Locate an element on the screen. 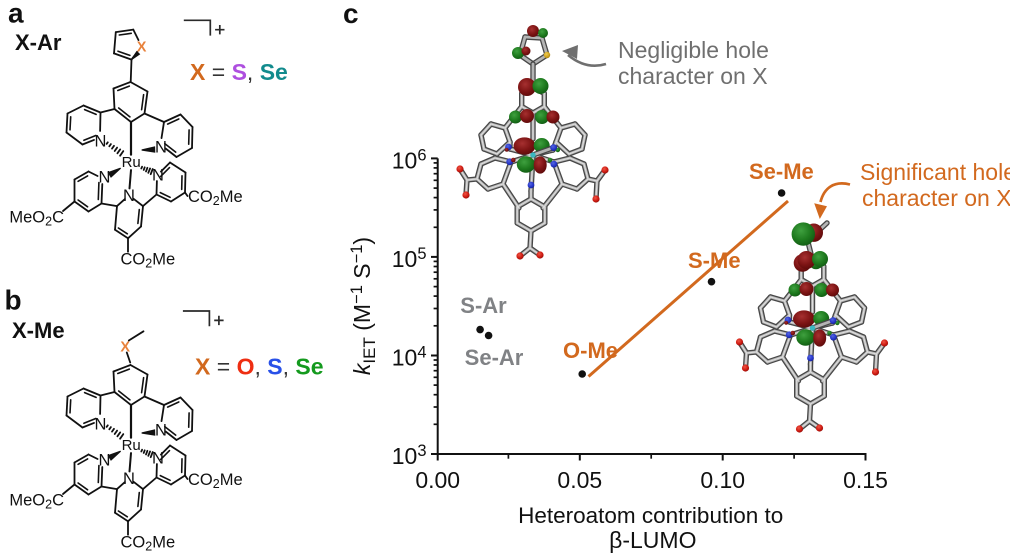 This screenshot has width=1010, height=559. svg-text: b is located at coordinates (13, 300).